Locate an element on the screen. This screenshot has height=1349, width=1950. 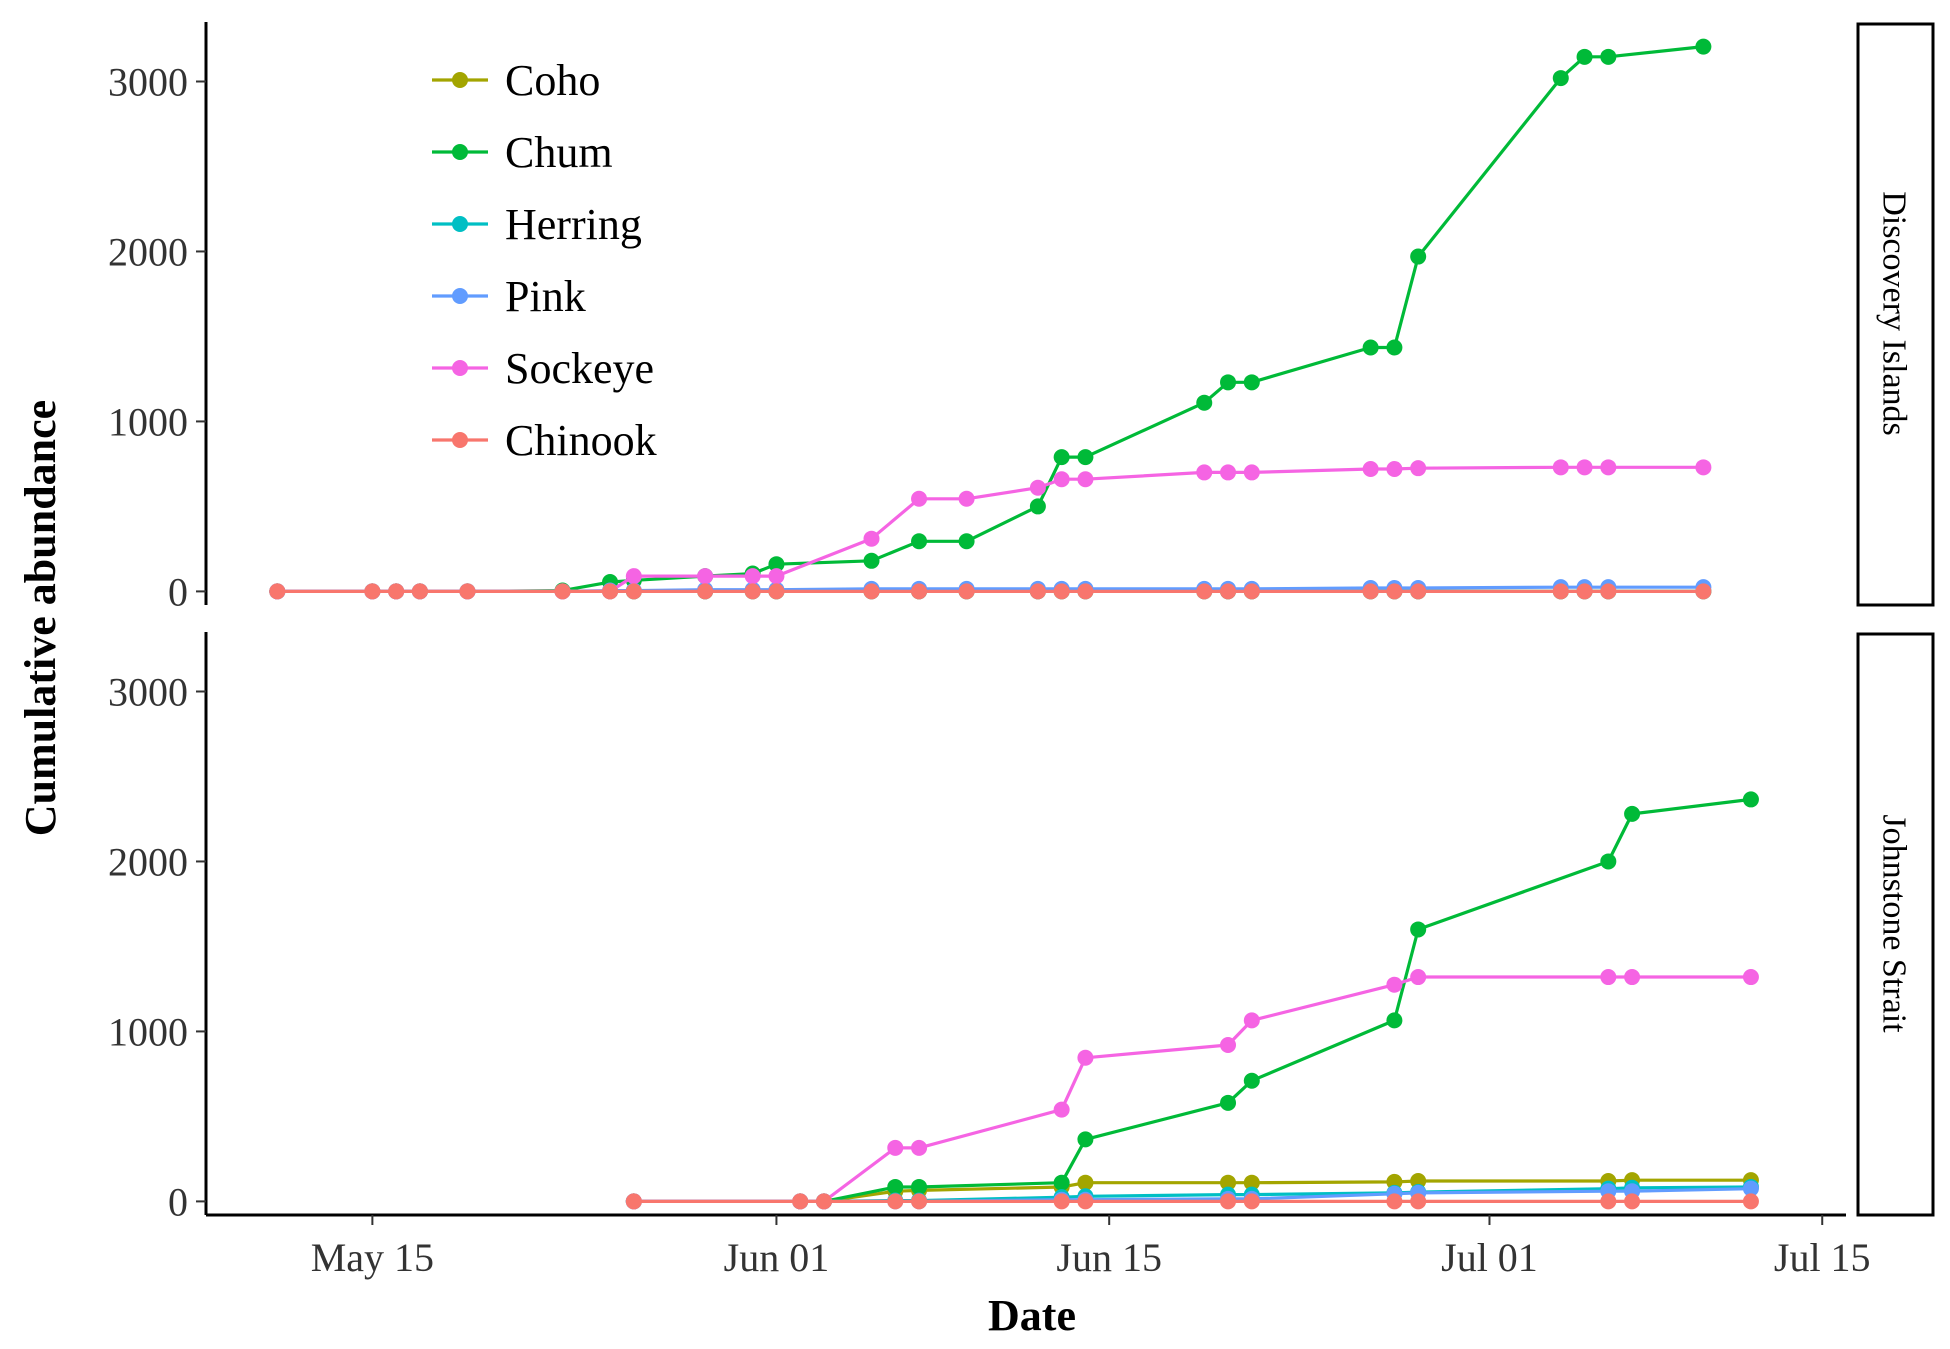
y-tick-label: 0 is located at coordinates (178, 591).